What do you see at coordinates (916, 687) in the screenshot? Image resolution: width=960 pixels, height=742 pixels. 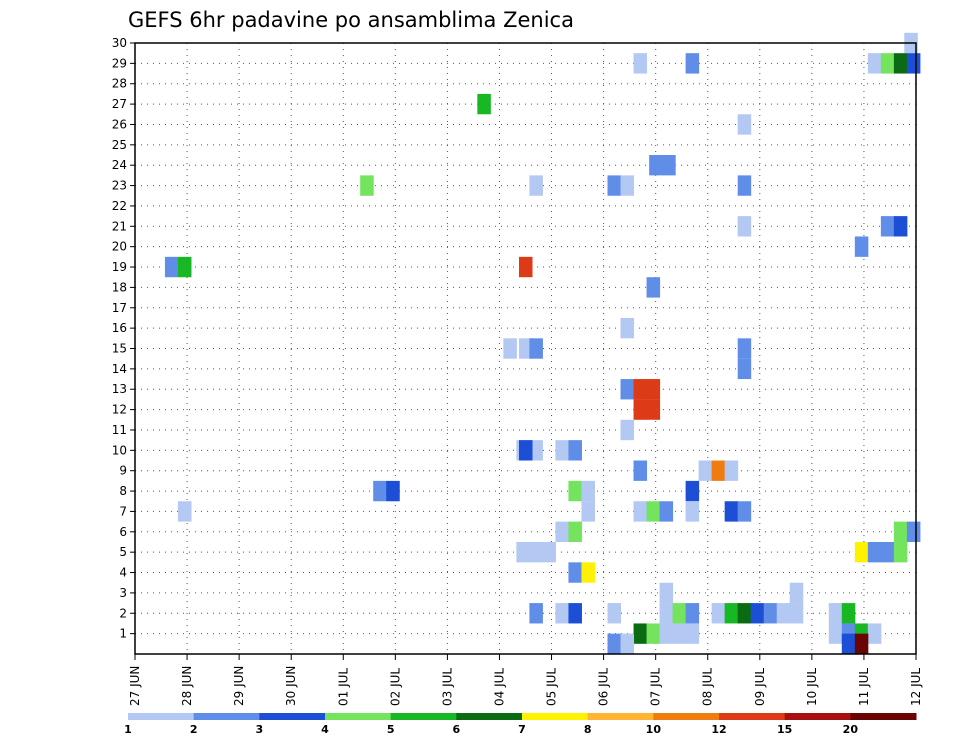 I see `x-tick-label: 12 JUL` at bounding box center [916, 687].